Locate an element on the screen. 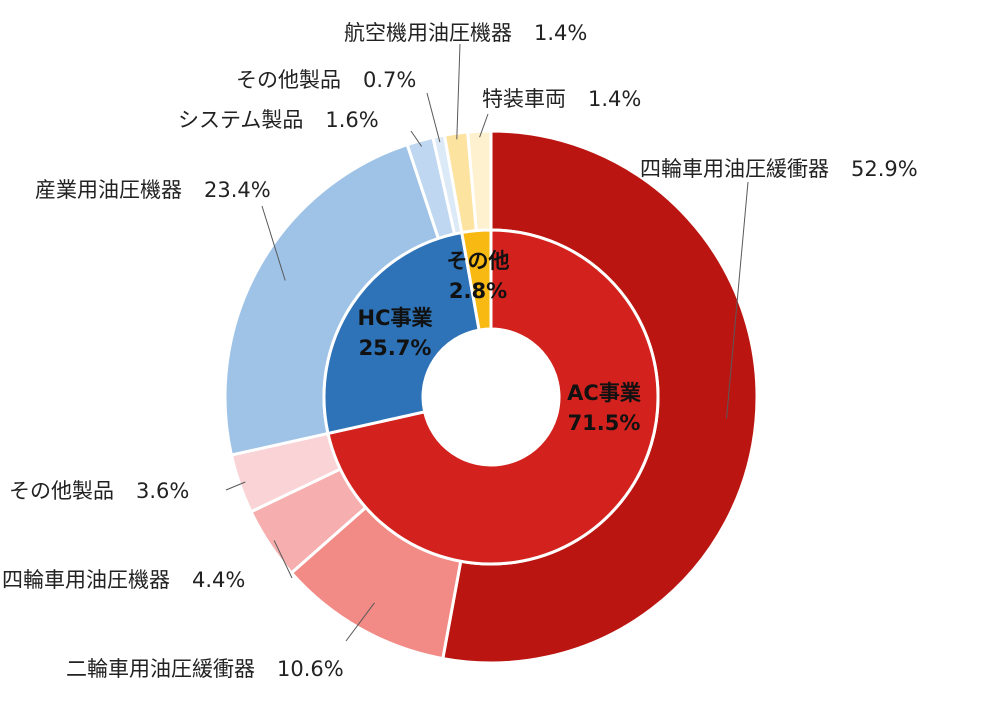  inner-label-name: HC事業 is located at coordinates (396, 318).